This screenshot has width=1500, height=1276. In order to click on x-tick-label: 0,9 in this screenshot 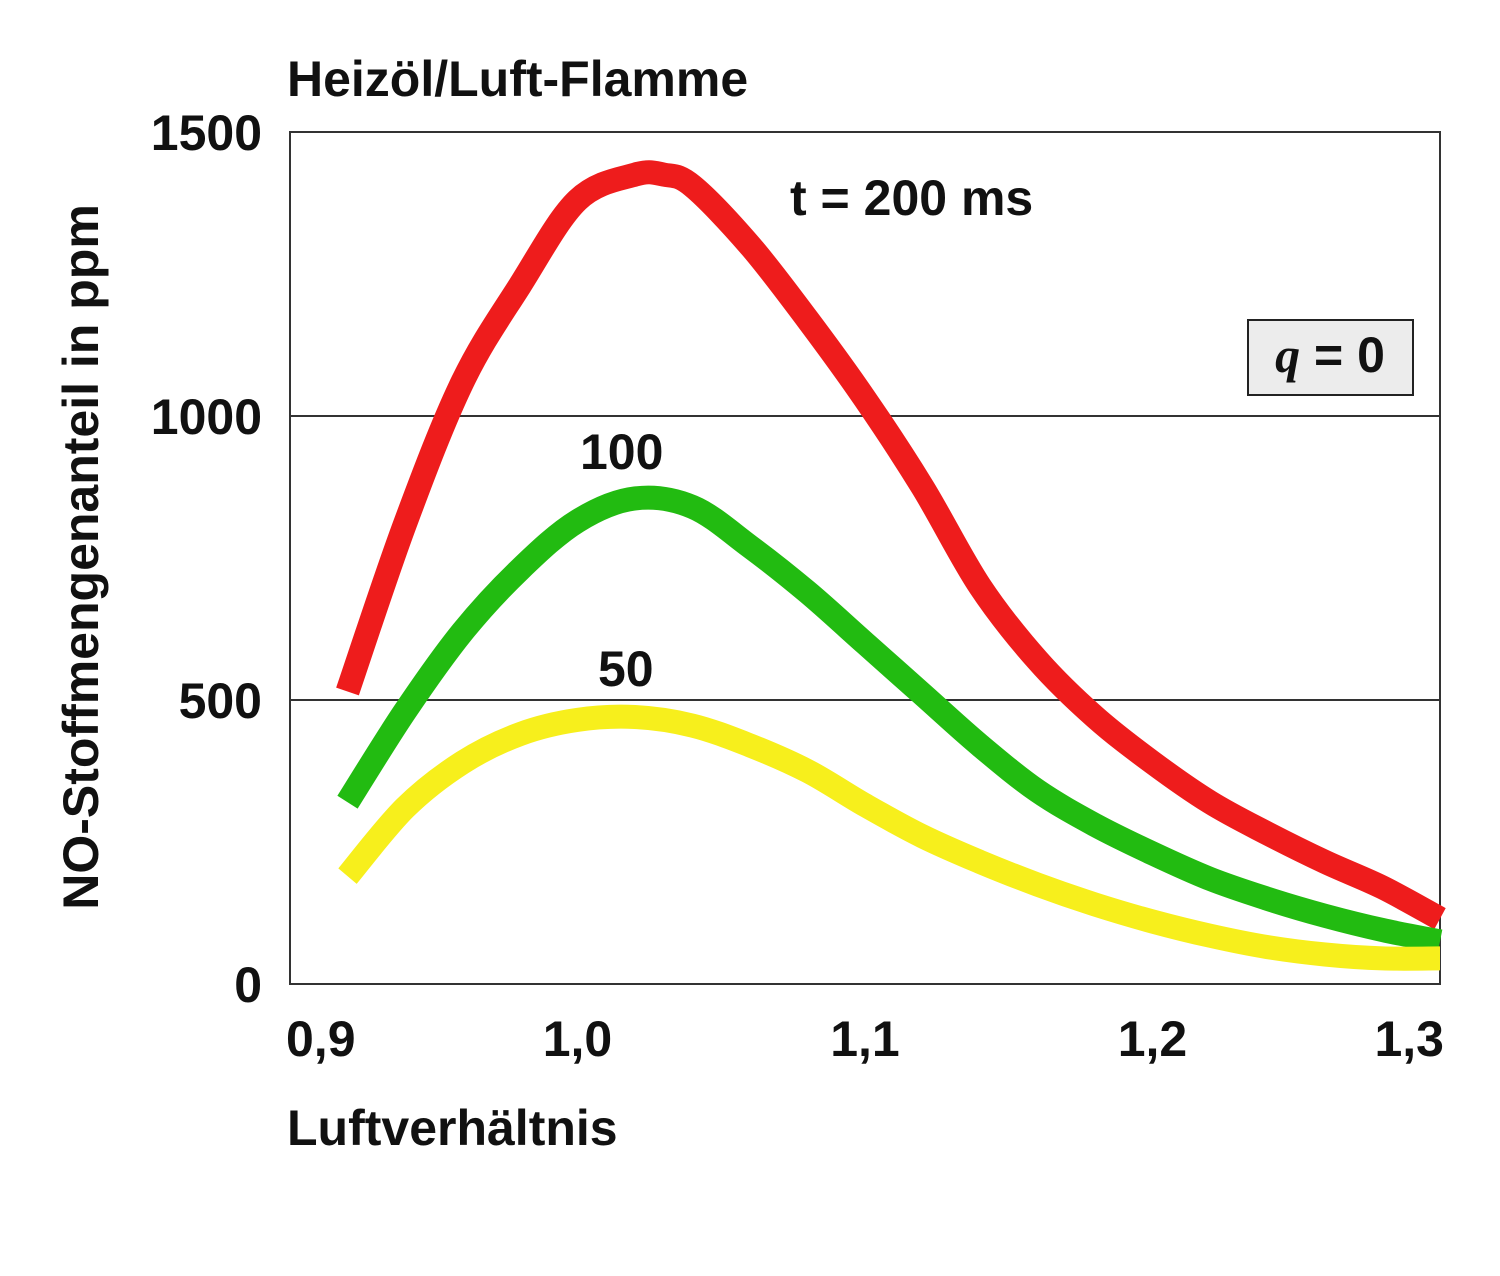, I will do `click(321, 1039)`.